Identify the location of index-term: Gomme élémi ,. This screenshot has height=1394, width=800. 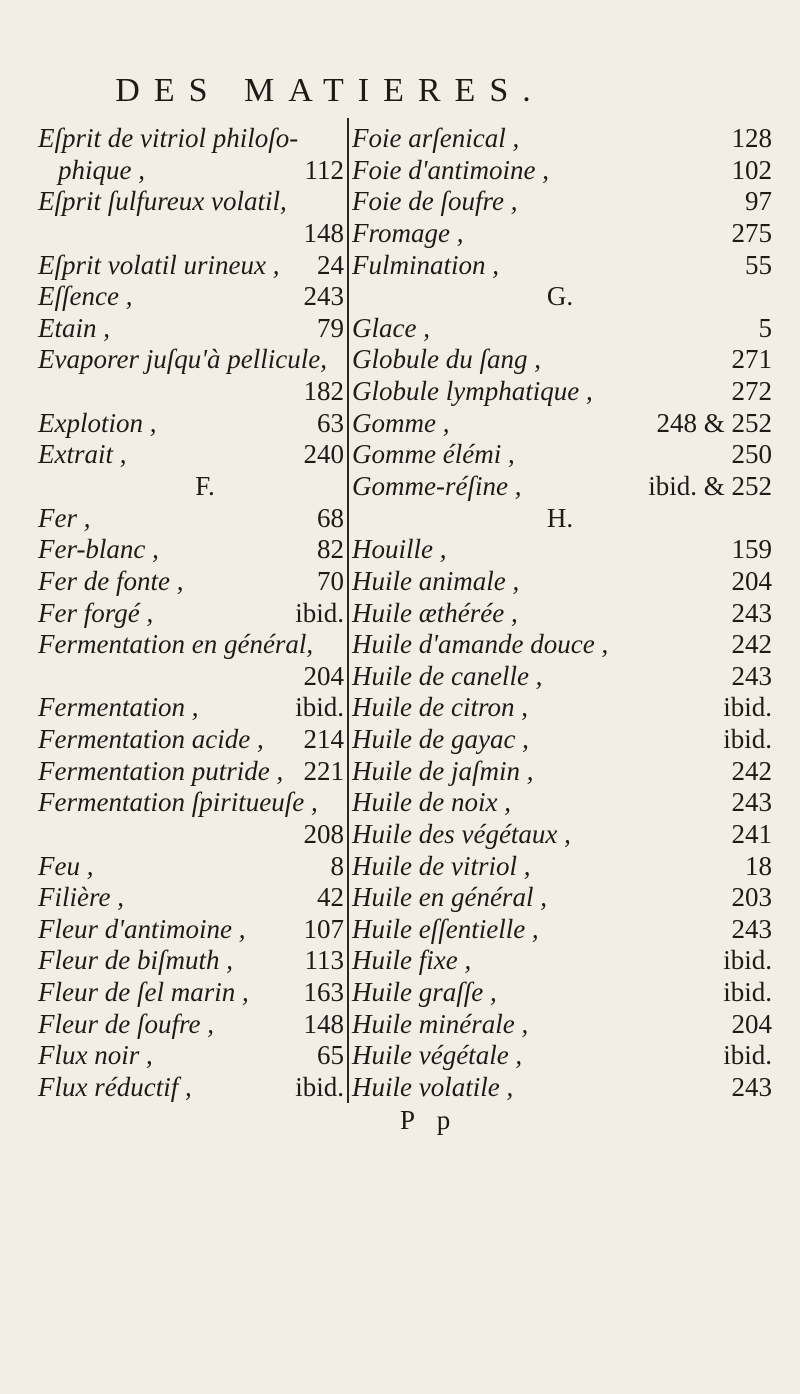
(433, 454).